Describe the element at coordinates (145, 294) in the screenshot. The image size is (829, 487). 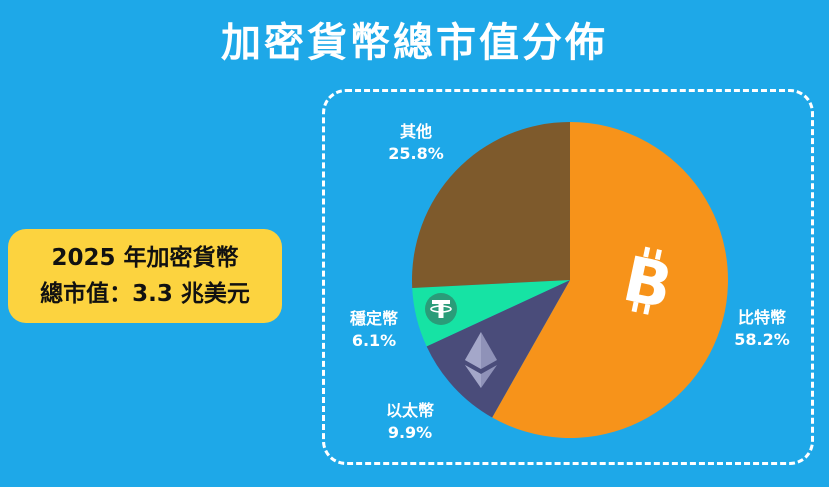
I see `market-cap-value: 總市值：3.3 兆美元` at that location.